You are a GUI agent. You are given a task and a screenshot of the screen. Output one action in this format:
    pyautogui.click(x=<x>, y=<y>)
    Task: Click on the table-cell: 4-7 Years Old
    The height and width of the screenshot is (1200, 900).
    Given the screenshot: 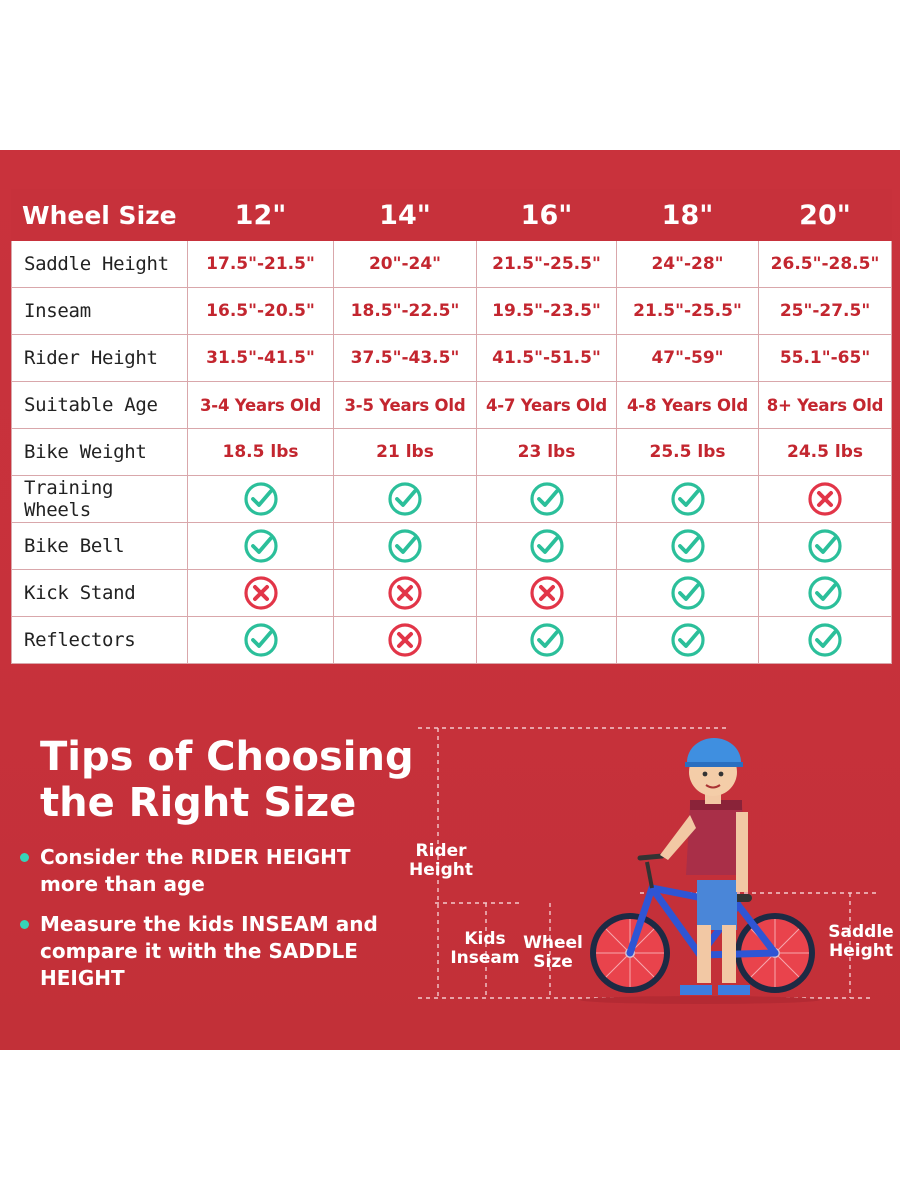 What is the action you would take?
    pyautogui.click(x=546, y=405)
    